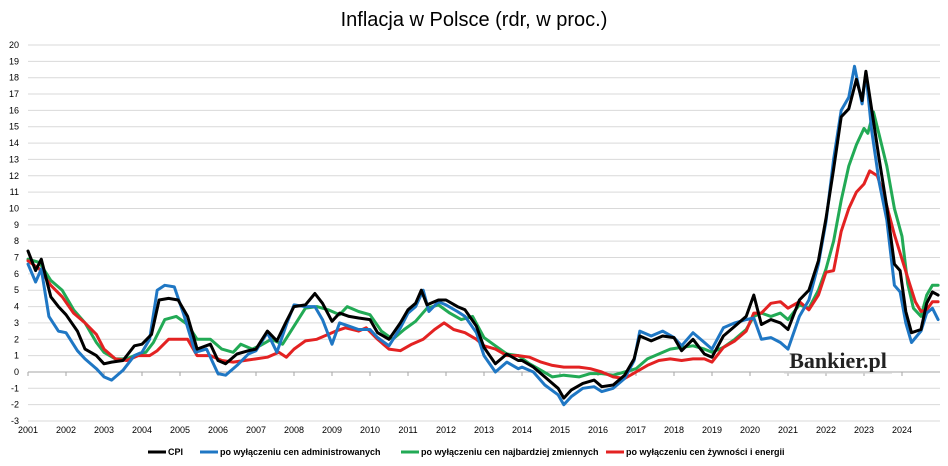  I want to click on y-tick-label: 4, so click(16, 307).